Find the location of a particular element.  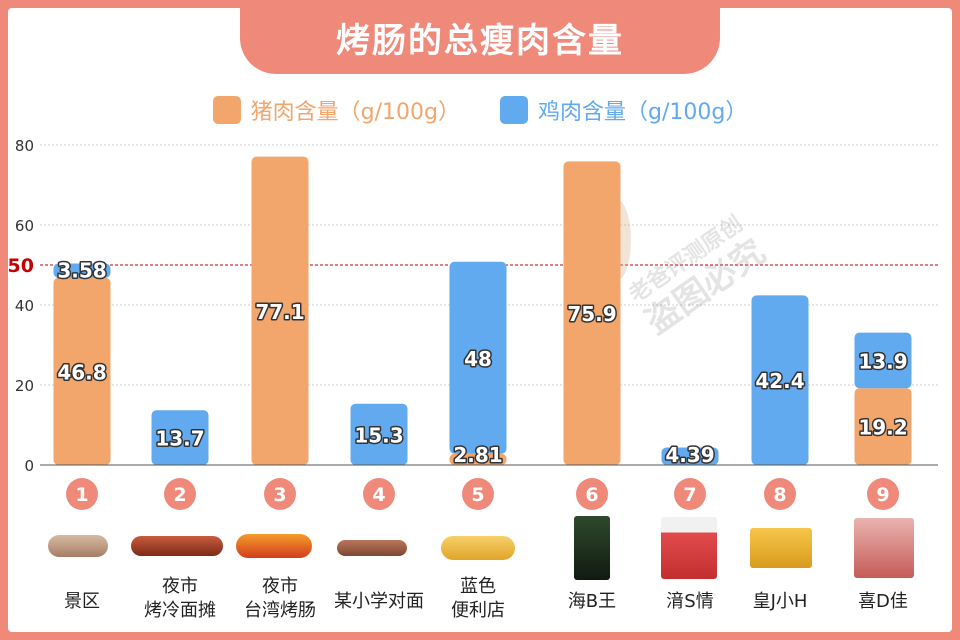

category-label: 海B王 is located at coordinates (592, 601).